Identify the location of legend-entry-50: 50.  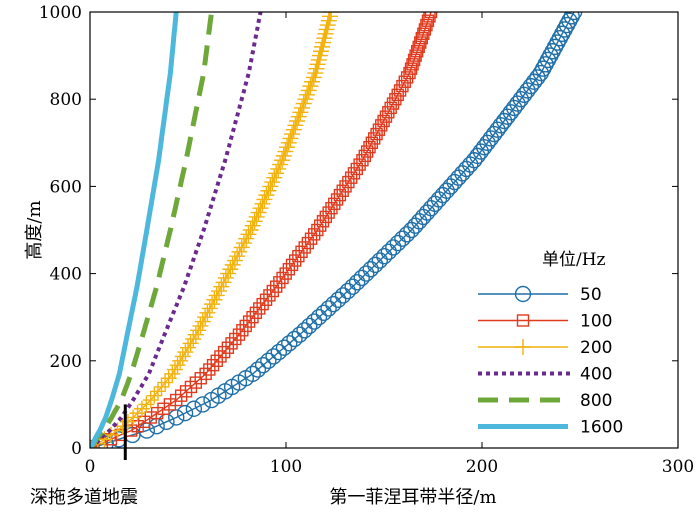
(540, 295).